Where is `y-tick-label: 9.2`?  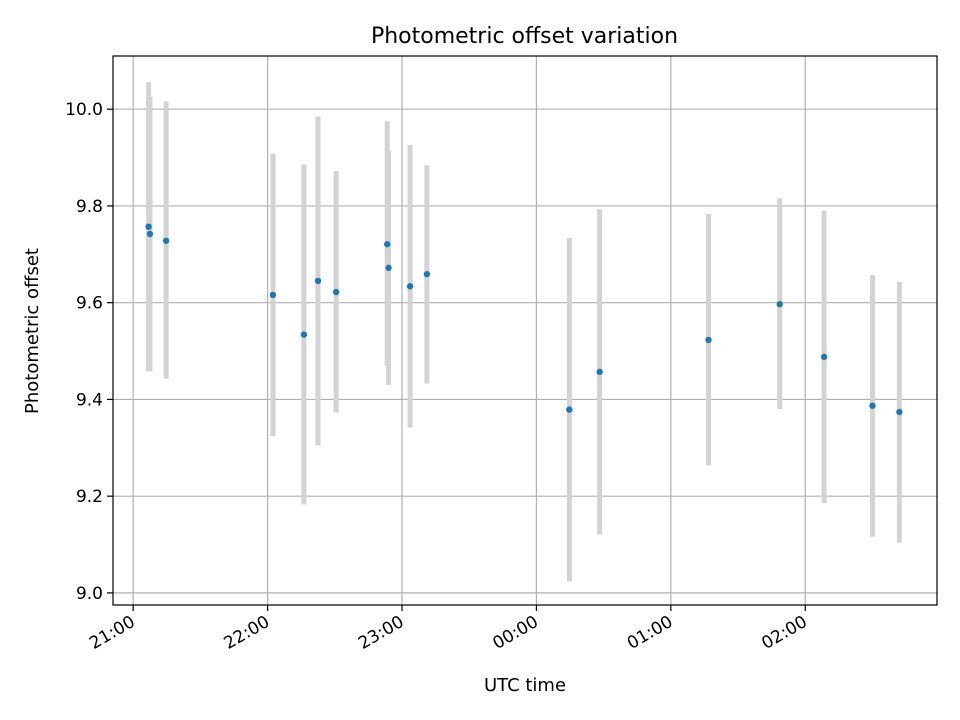
y-tick-label: 9.2 is located at coordinates (89, 497).